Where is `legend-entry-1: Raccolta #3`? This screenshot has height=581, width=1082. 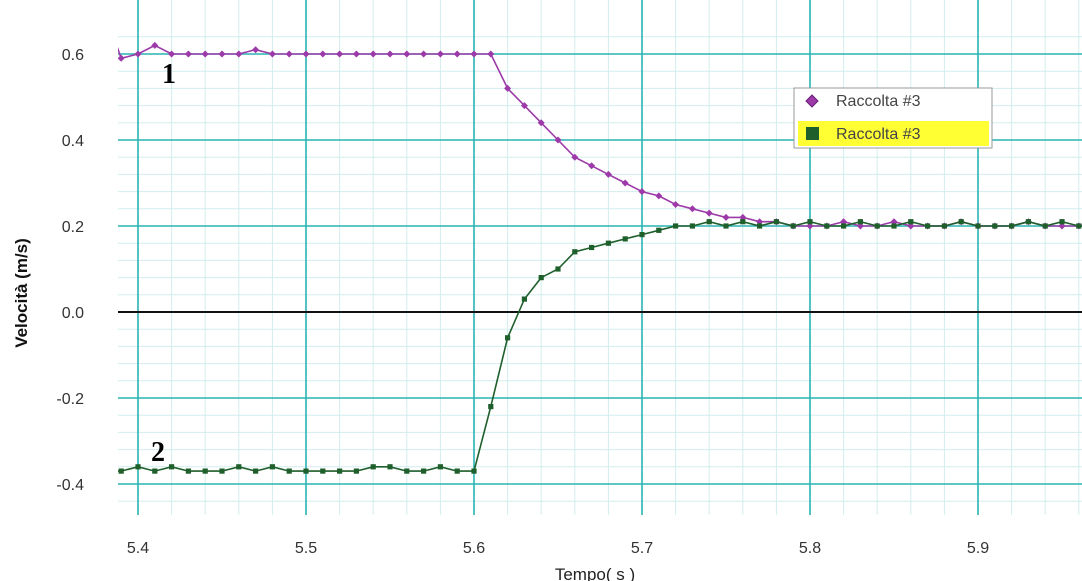 legend-entry-1: Raccolta #3 is located at coordinates (863, 101).